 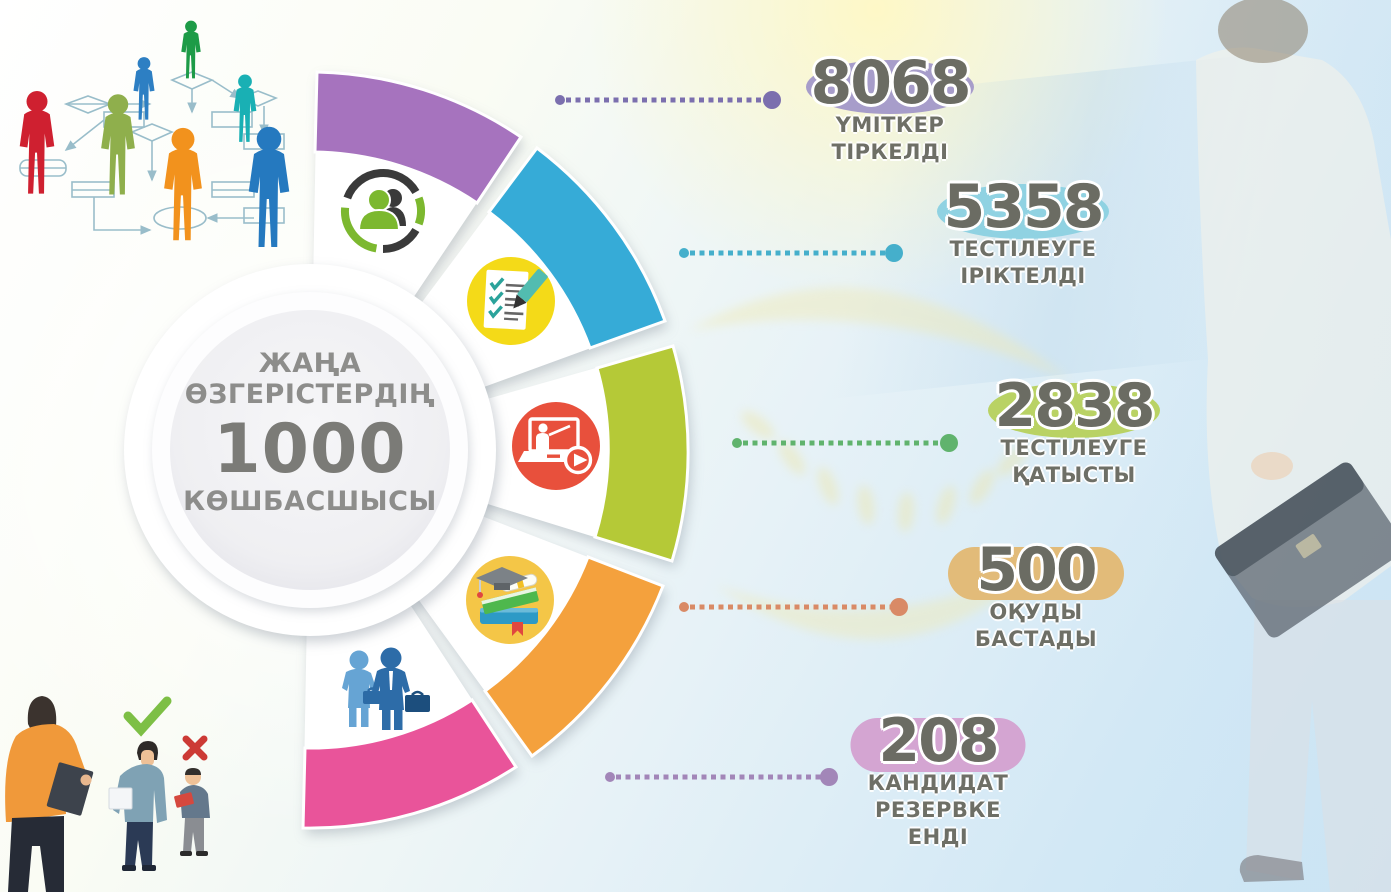 I want to click on center-title-line2: ӨЗГЕРІСТЕРДІҢ, so click(x=310, y=394).